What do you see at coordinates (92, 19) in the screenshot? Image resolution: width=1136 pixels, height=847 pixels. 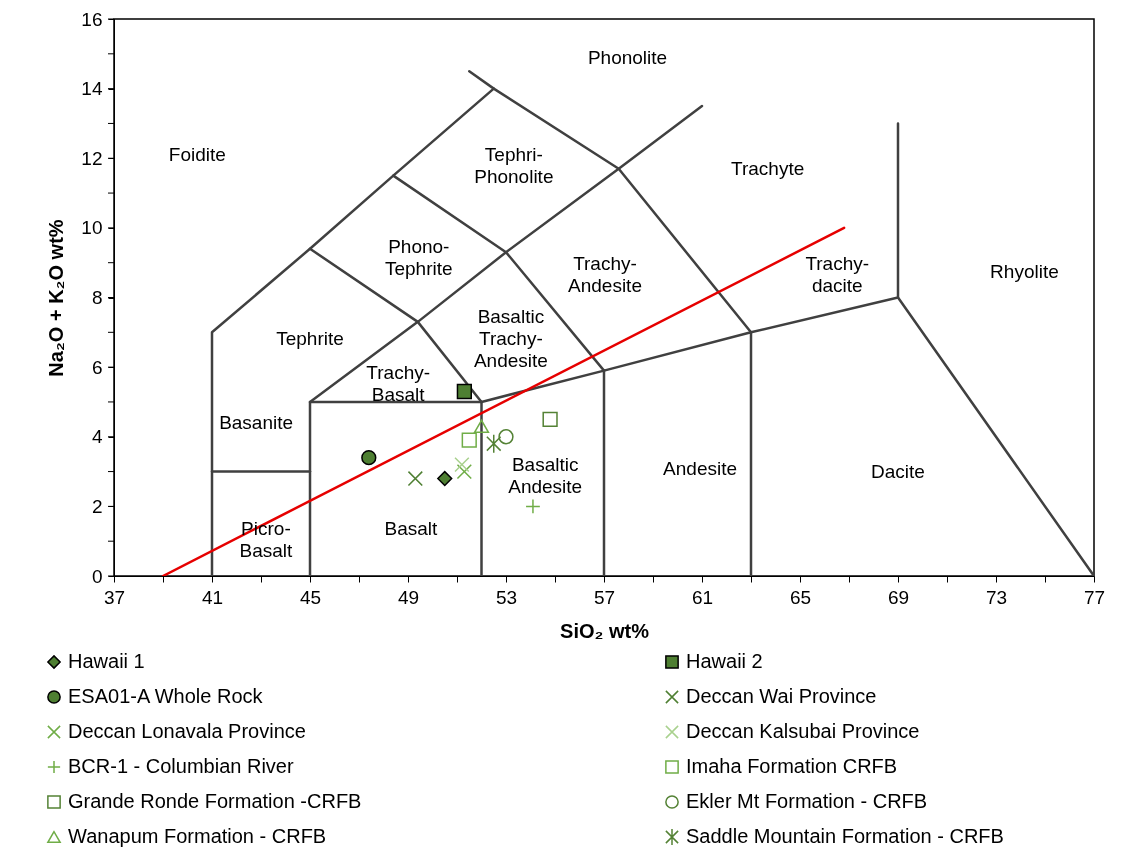 I see `y-tick-label: 16` at bounding box center [92, 19].